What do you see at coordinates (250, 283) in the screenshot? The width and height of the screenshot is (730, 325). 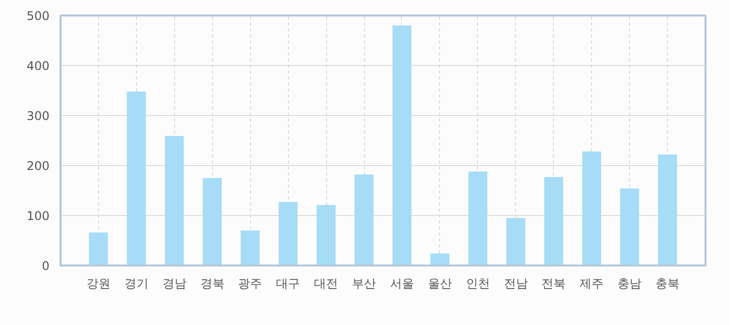 I see `x-tick-label: 광주` at bounding box center [250, 283].